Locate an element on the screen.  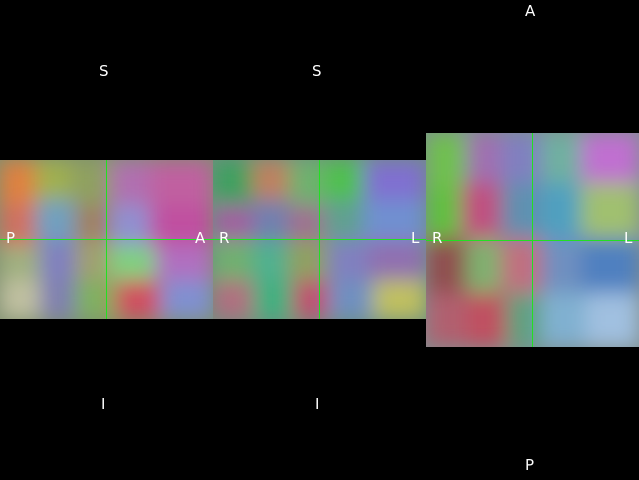
orientation-label-left: P is located at coordinates (11, 238).